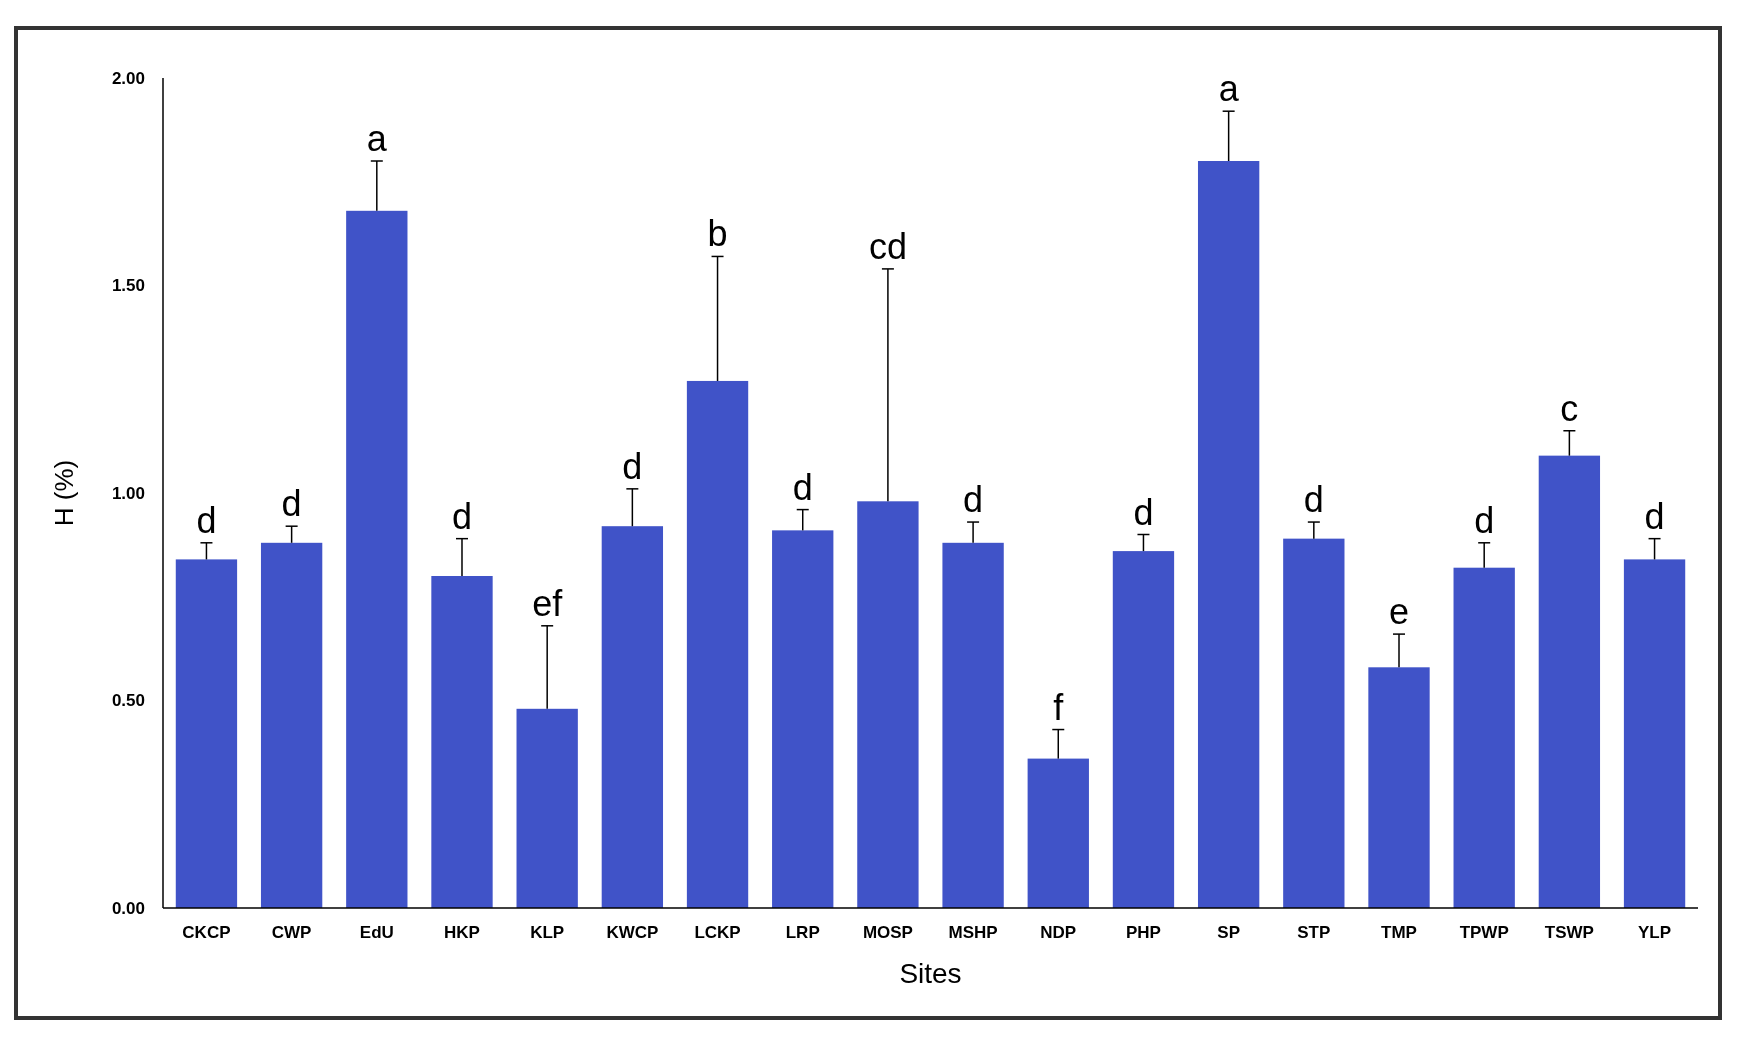 The width and height of the screenshot is (1740, 1039). I want to click on annotation: cd, so click(887, 246).